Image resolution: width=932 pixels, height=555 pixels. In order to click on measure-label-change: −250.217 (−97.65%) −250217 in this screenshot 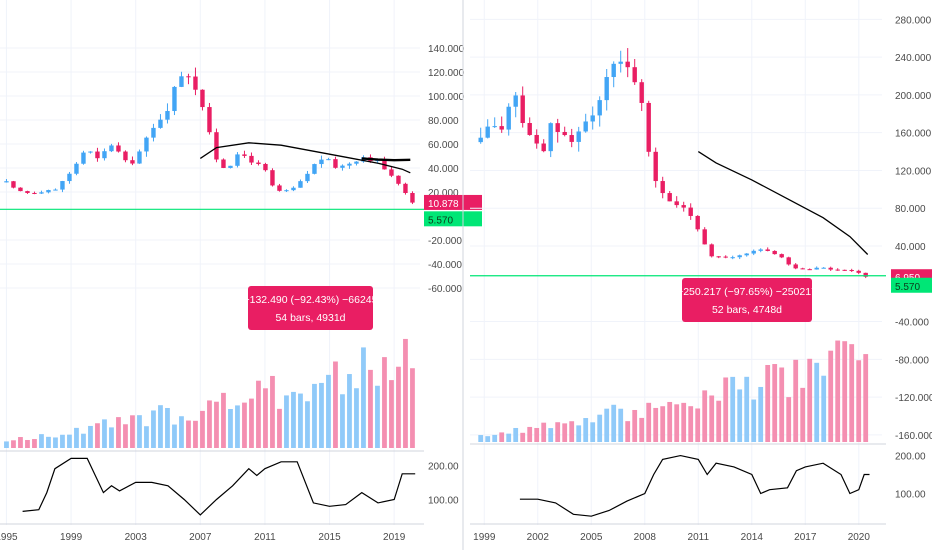, I will do `click(747, 292)`.